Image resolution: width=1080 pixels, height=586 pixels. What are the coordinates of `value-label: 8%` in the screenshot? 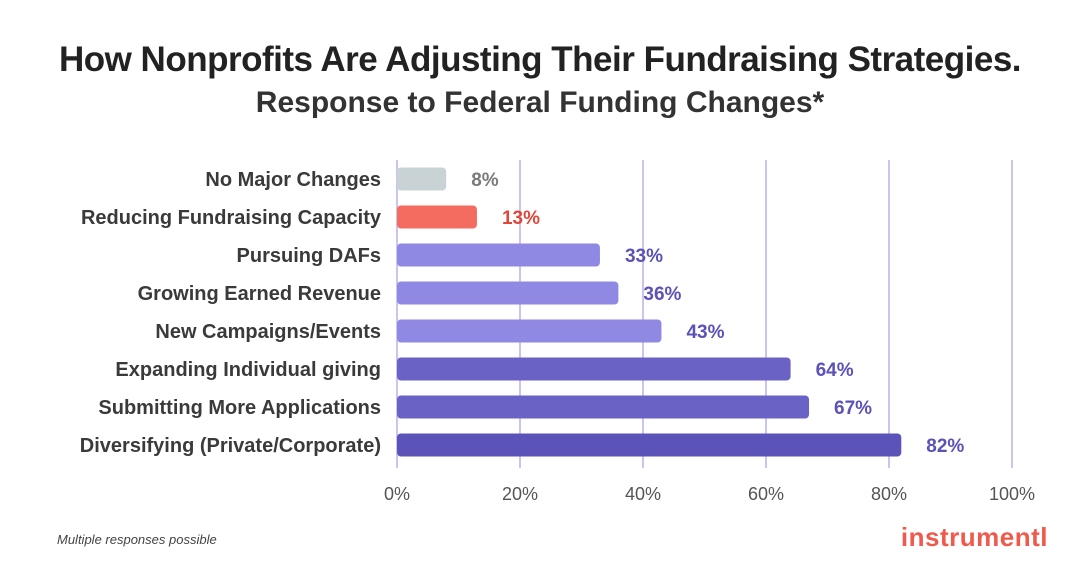 It's located at (485, 180).